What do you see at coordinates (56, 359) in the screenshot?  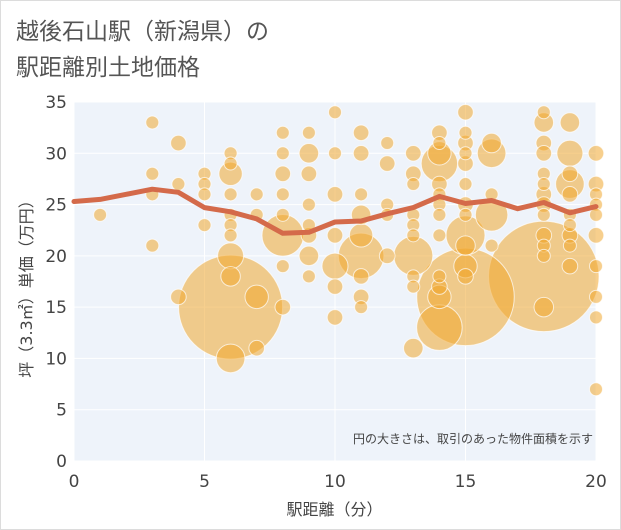 I see `y-tick-label: 10` at bounding box center [56, 359].